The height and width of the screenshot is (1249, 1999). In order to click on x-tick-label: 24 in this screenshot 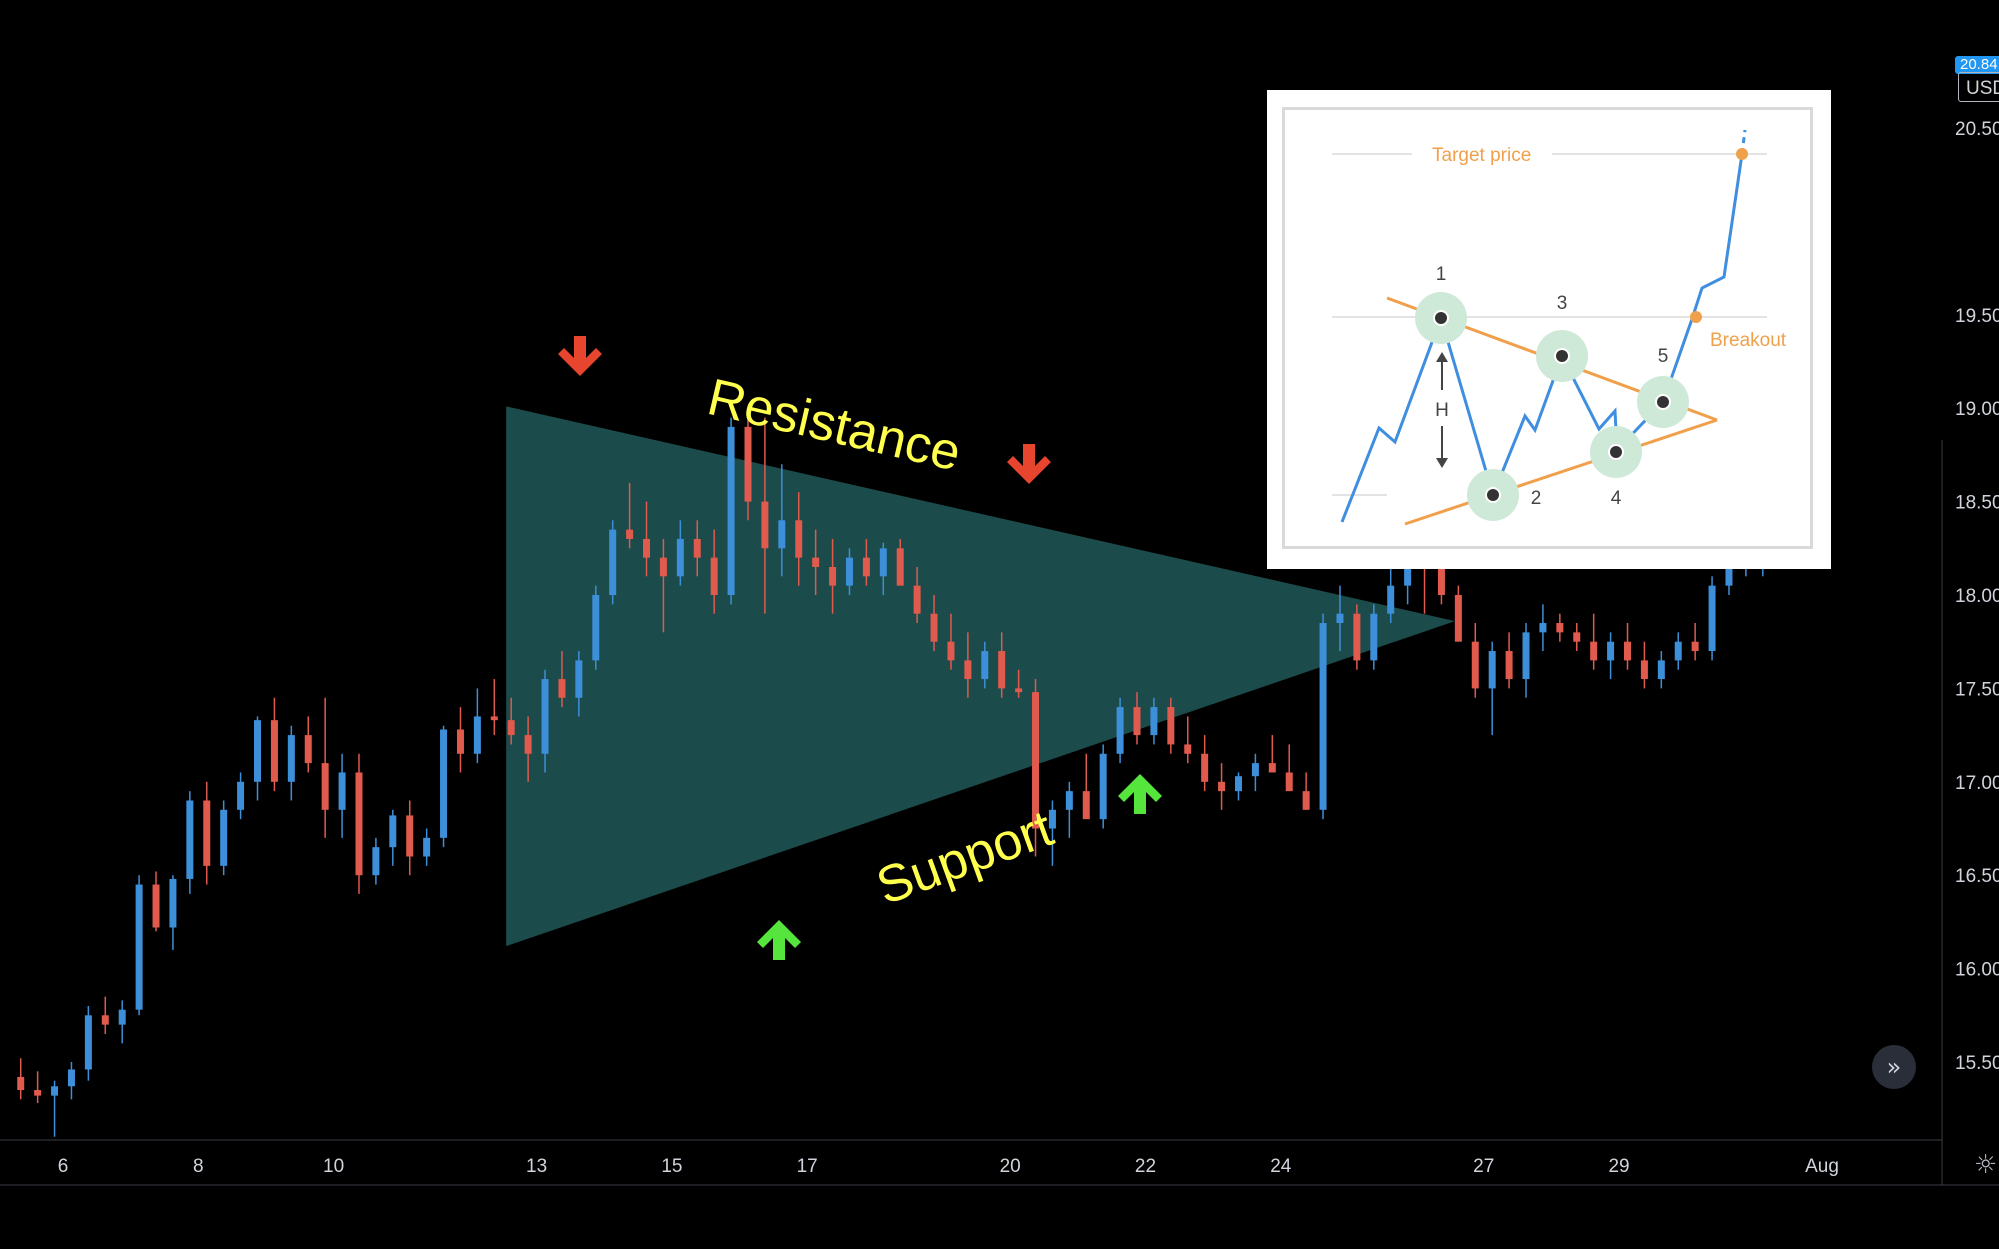, I will do `click(1281, 1166)`.